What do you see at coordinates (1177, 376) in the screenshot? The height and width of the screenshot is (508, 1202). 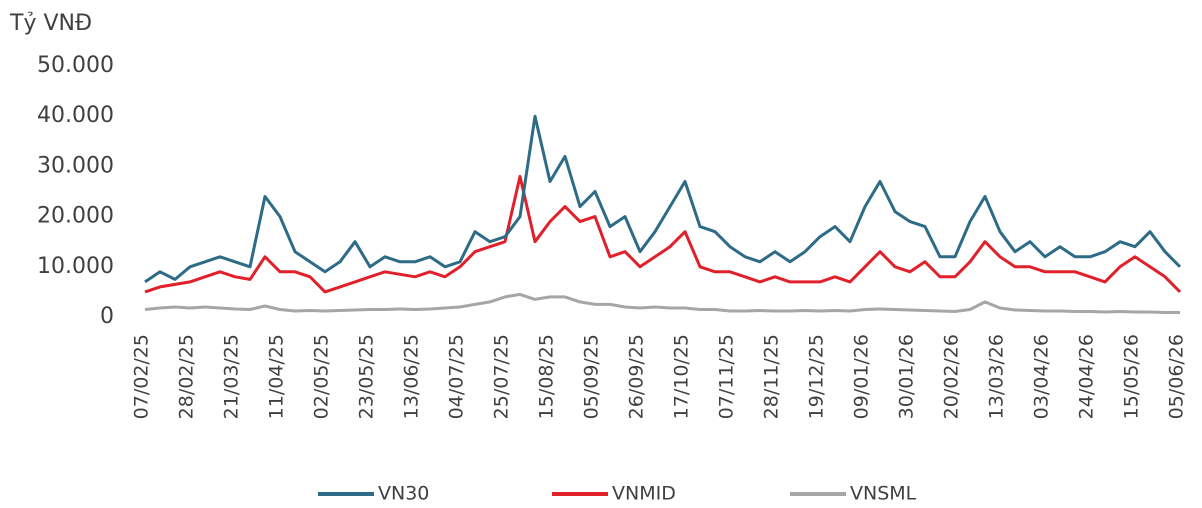 I see `x-tick-label: 05/06/26` at bounding box center [1177, 376].